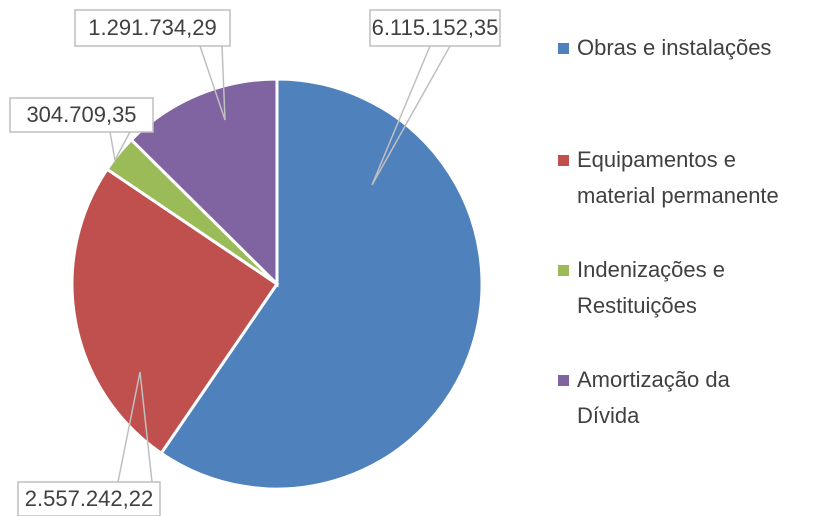 This screenshot has height=516, width=813. I want to click on legend-label: Indenizações e Restituições, so click(651, 287).